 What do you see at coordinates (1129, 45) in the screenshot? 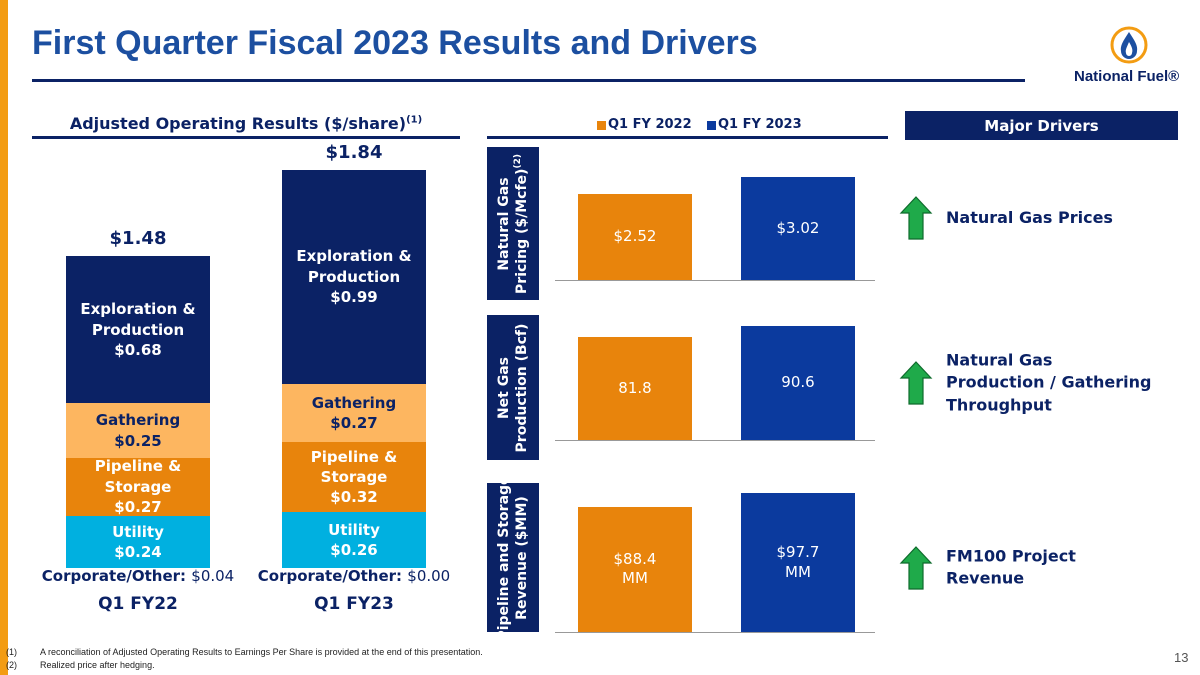
I see `logo-icon` at bounding box center [1129, 45].